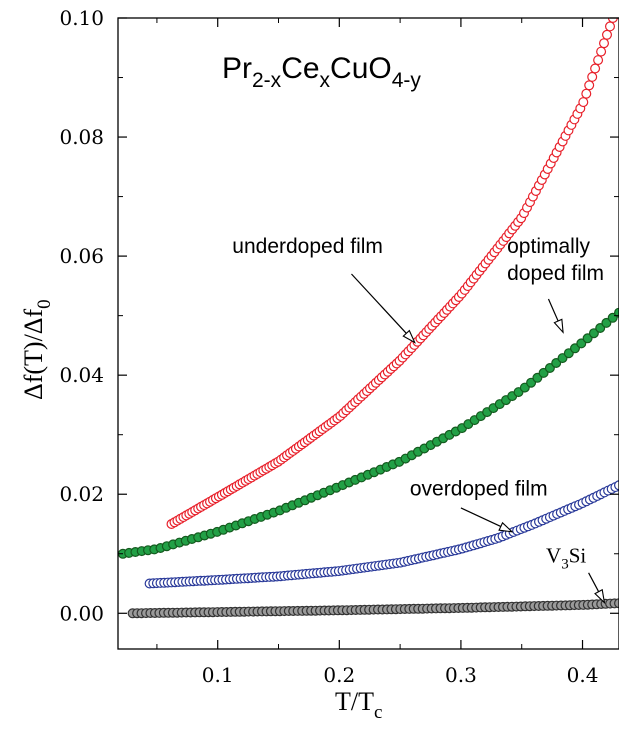 This screenshot has height=732, width=619. What do you see at coordinates (81, 256) in the screenshot?
I see `y-tick-label: 0.06` at bounding box center [81, 256].